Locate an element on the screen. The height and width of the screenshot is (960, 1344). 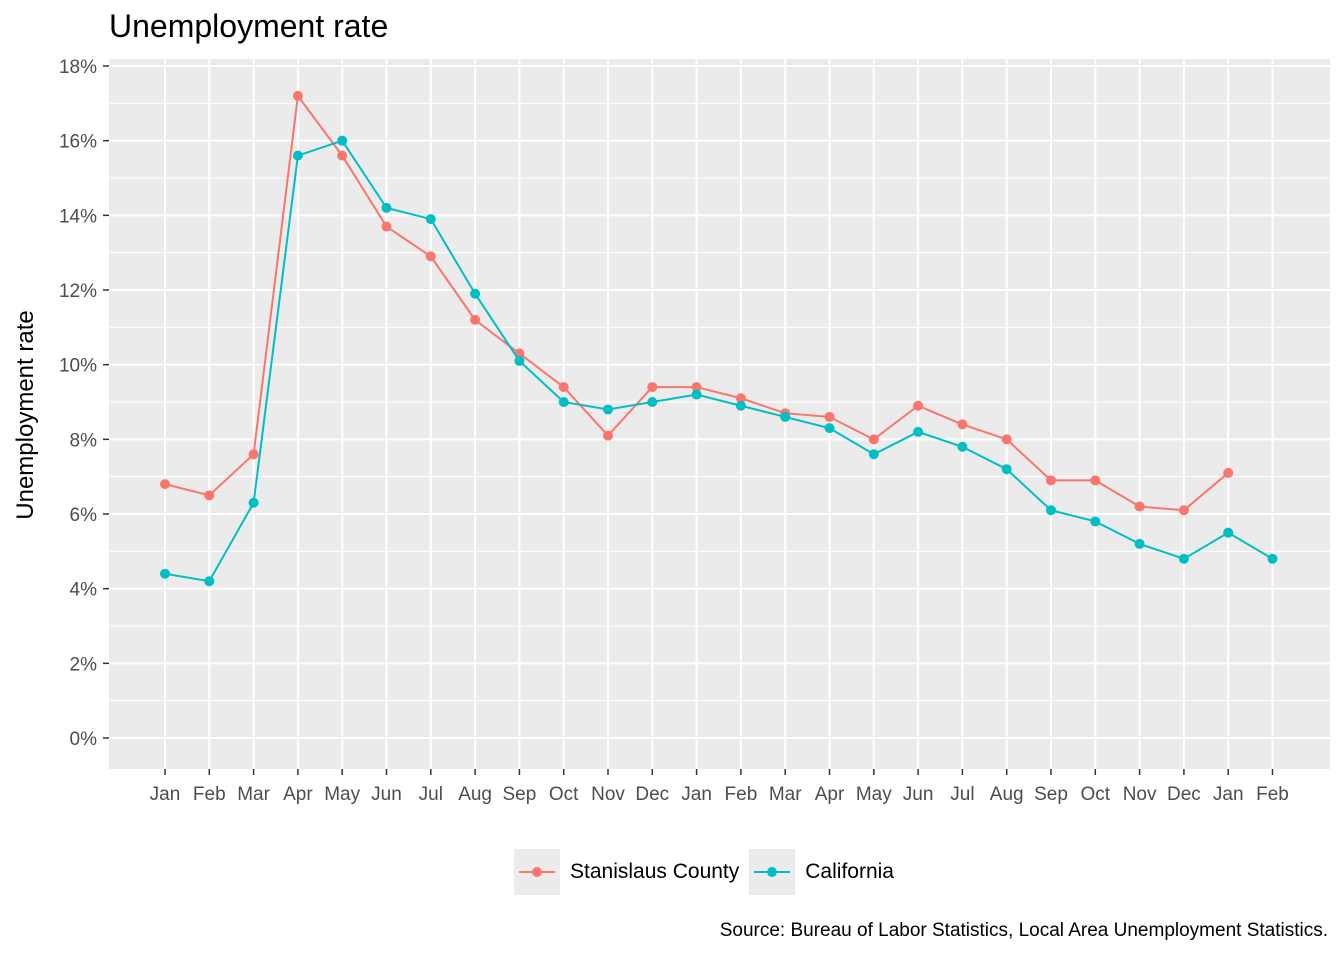
y-tick-label: 0% is located at coordinates (84, 739).